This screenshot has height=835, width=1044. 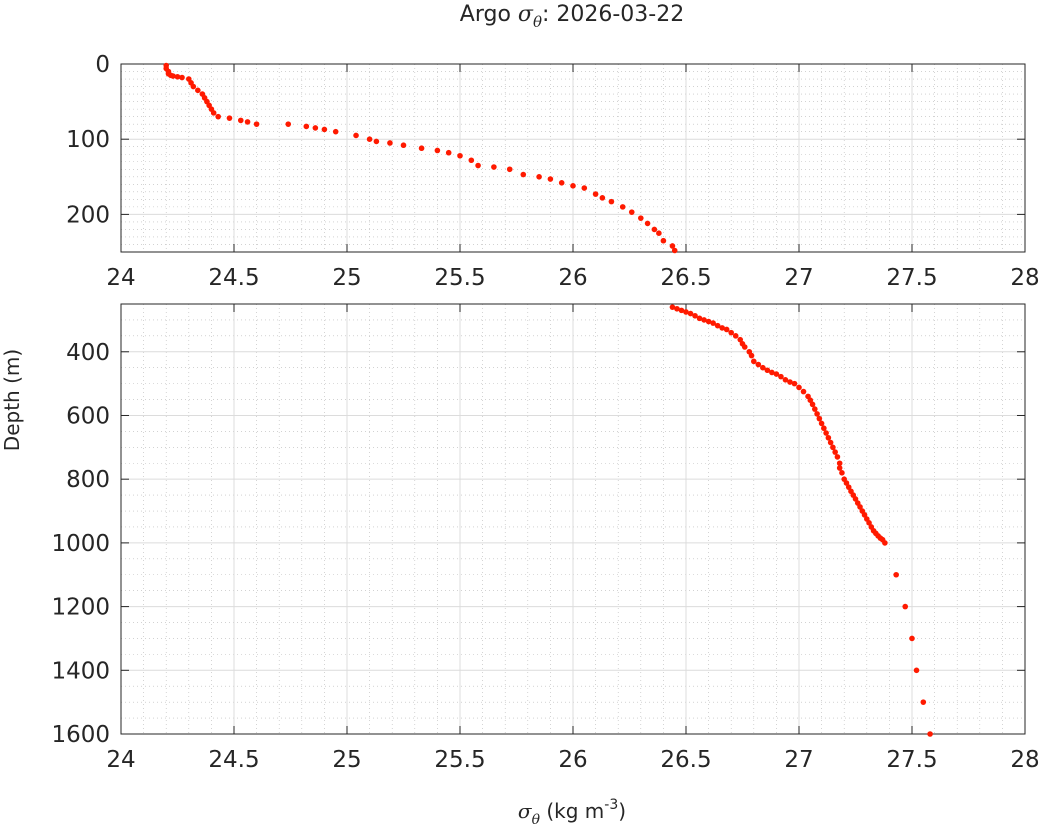 I want to click on title-prefix: Argo, so click(x=485, y=14).